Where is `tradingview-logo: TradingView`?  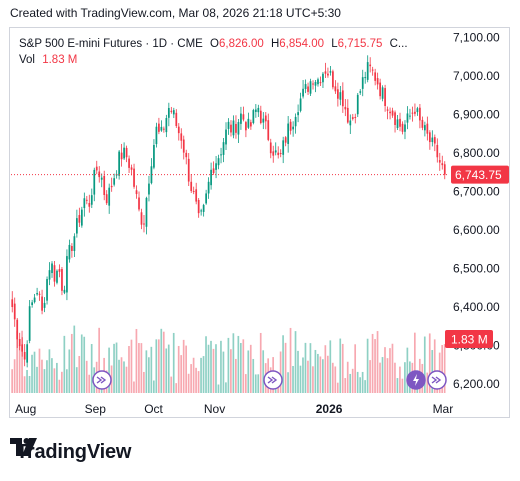
tradingview-logo: TradingView is located at coordinates (70, 452).